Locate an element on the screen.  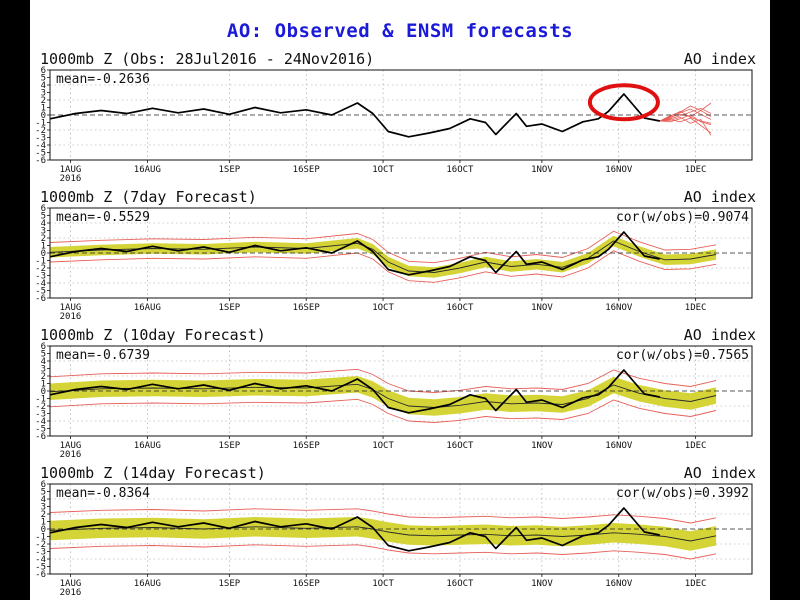
panel-4-header: 1000mb Z (14day Forecast) AO index is located at coordinates (395, 473).